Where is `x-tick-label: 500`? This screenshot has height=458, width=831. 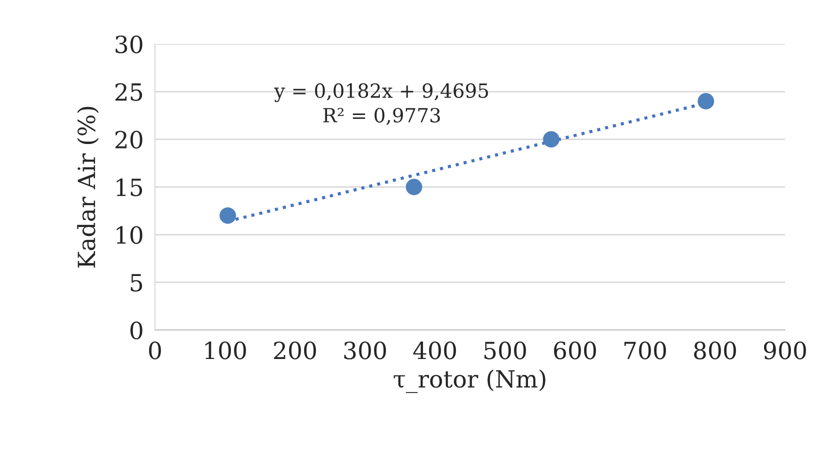 x-tick-label: 500 is located at coordinates (505, 351).